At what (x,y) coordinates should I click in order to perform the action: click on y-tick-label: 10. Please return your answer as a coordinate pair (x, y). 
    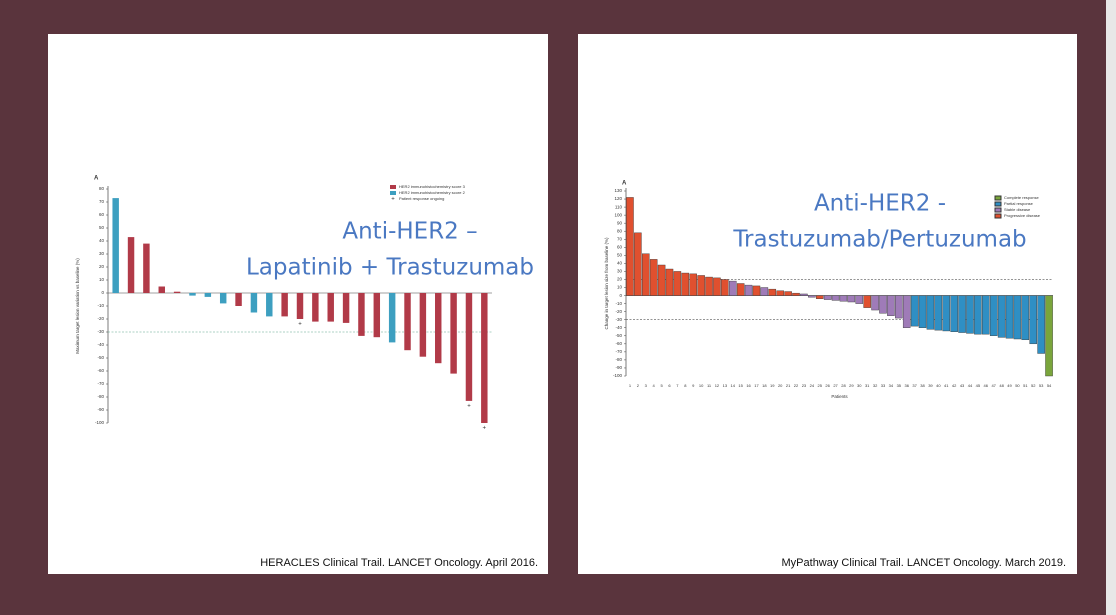
    Looking at the image, I should click on (102, 279).